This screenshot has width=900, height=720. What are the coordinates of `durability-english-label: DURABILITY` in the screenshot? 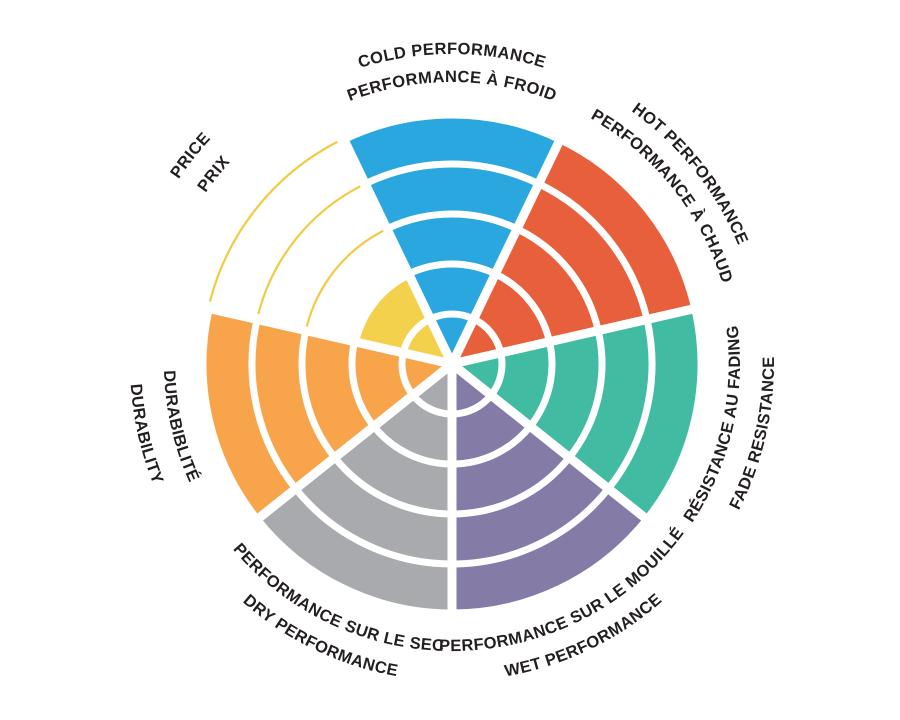 It's located at (147, 434).